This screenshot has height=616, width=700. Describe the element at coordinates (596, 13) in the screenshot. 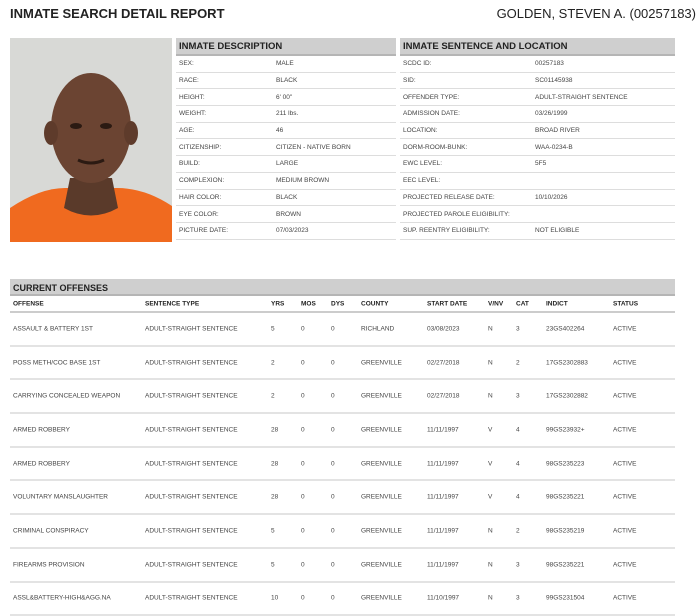

I see `inmate-name: GOLDEN, STEVEN A. (00257183)` at that location.